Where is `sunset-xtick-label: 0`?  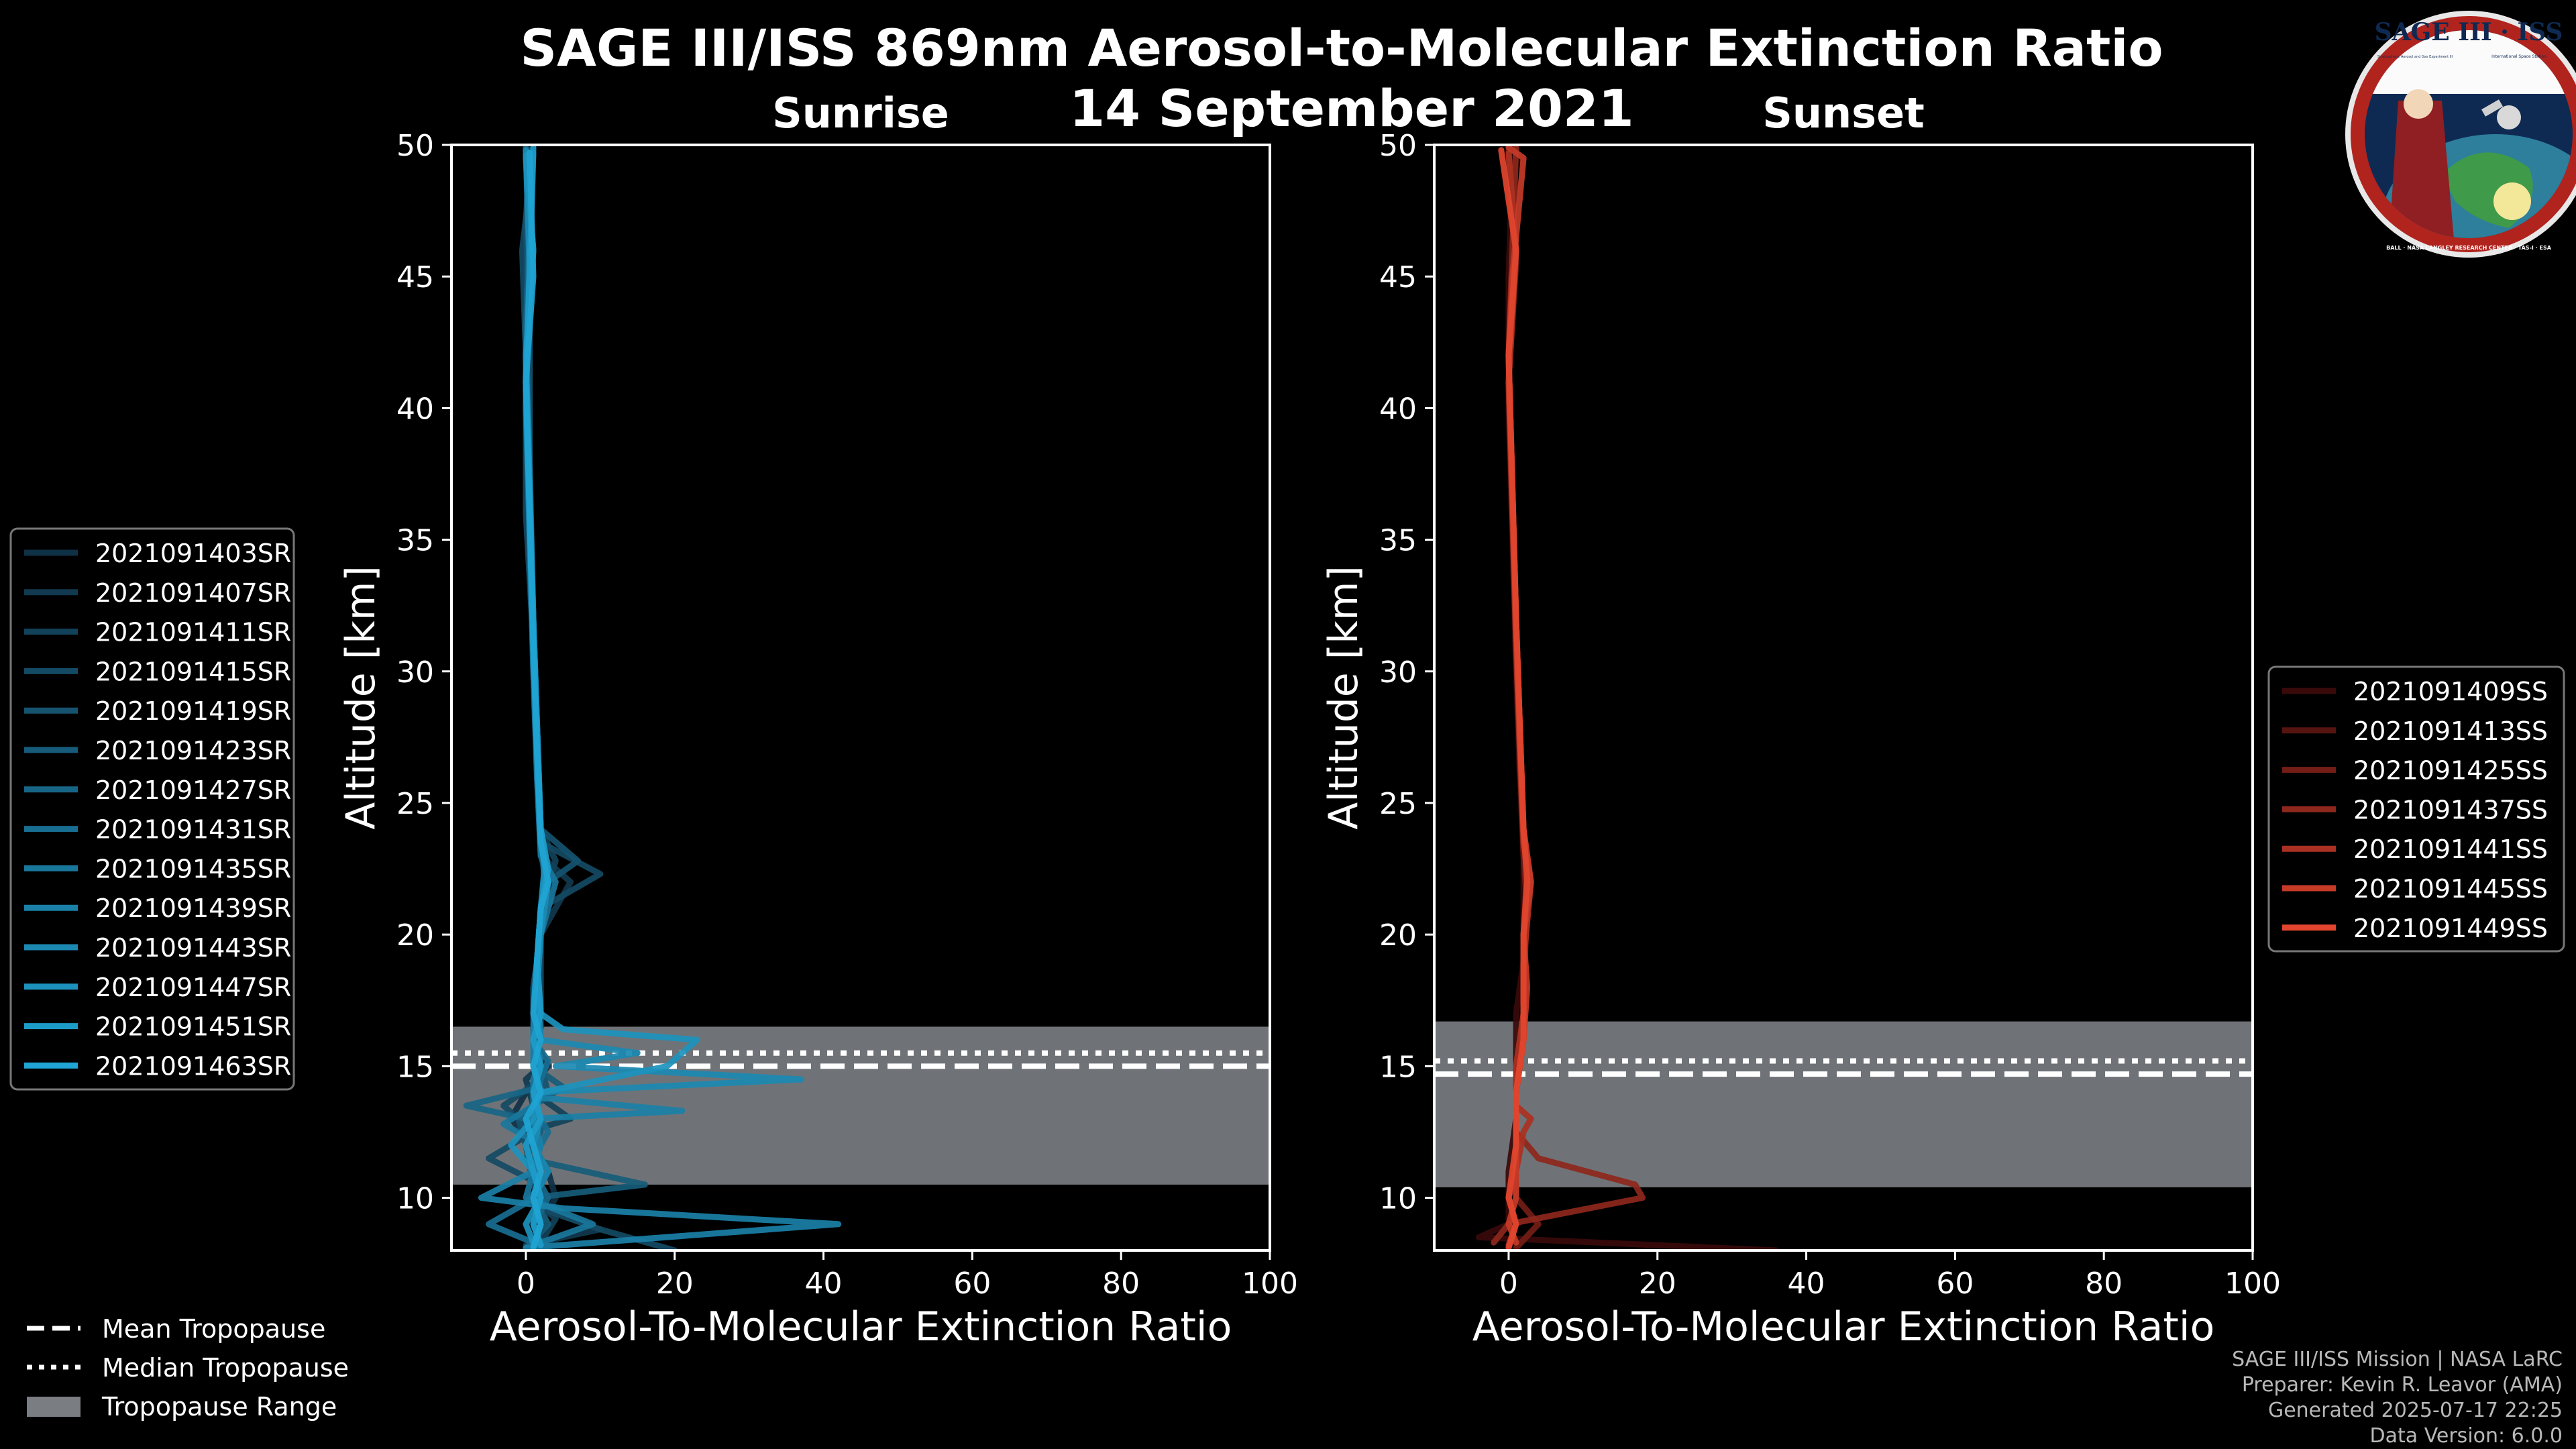 sunset-xtick-label: 0 is located at coordinates (1508, 1284).